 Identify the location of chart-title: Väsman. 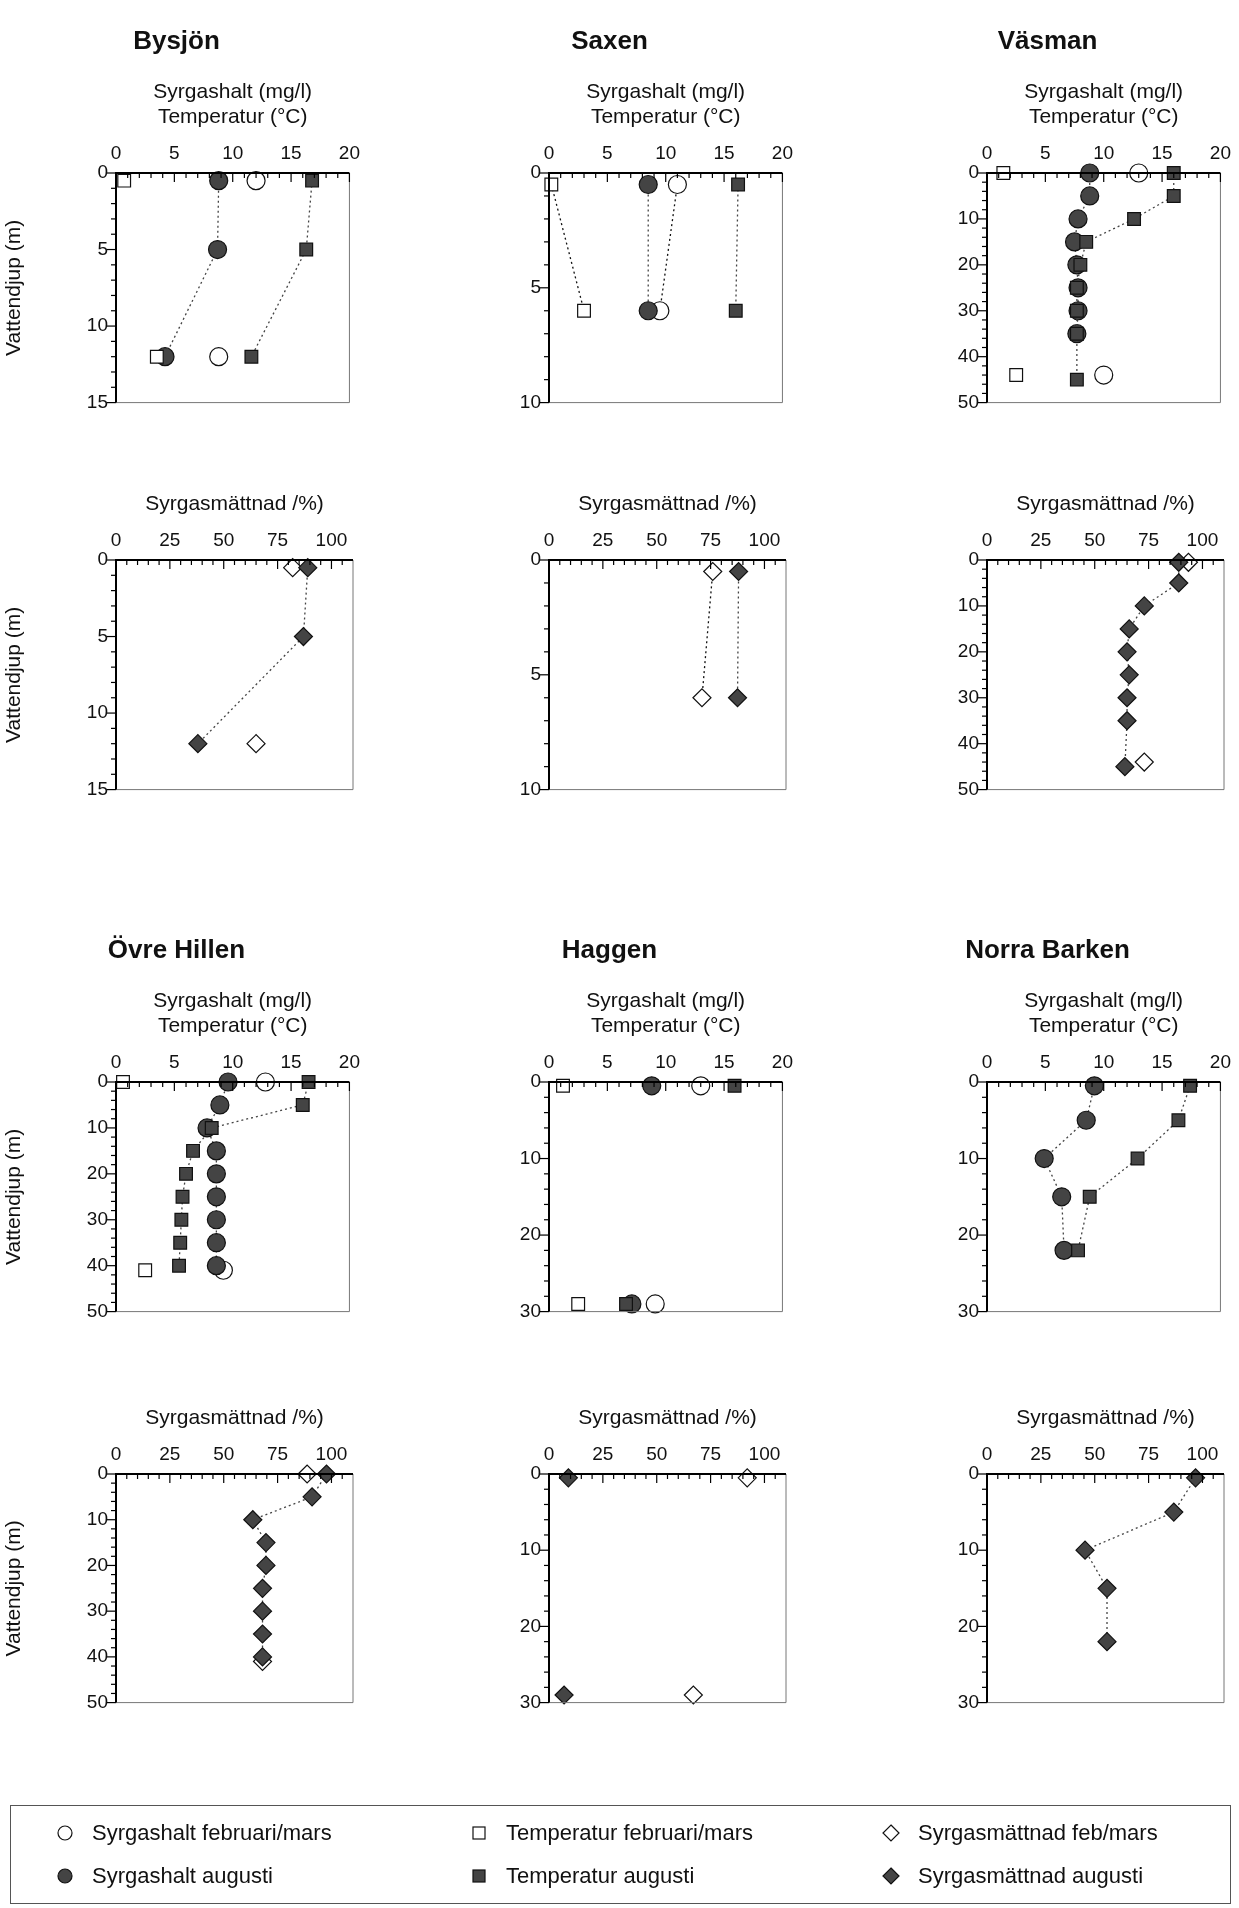
(1047, 40).